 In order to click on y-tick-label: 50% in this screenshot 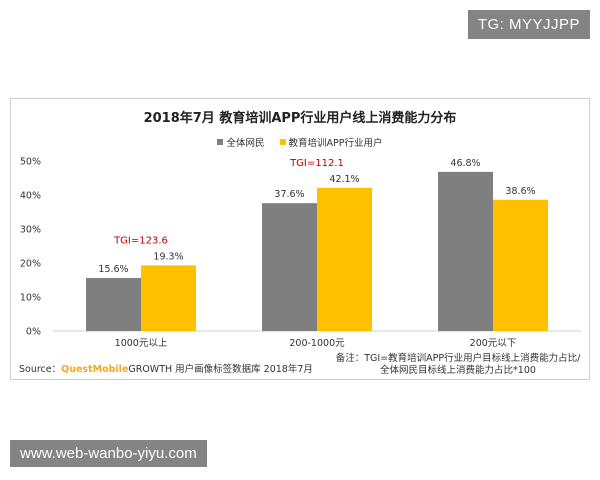, I will do `click(30, 162)`.